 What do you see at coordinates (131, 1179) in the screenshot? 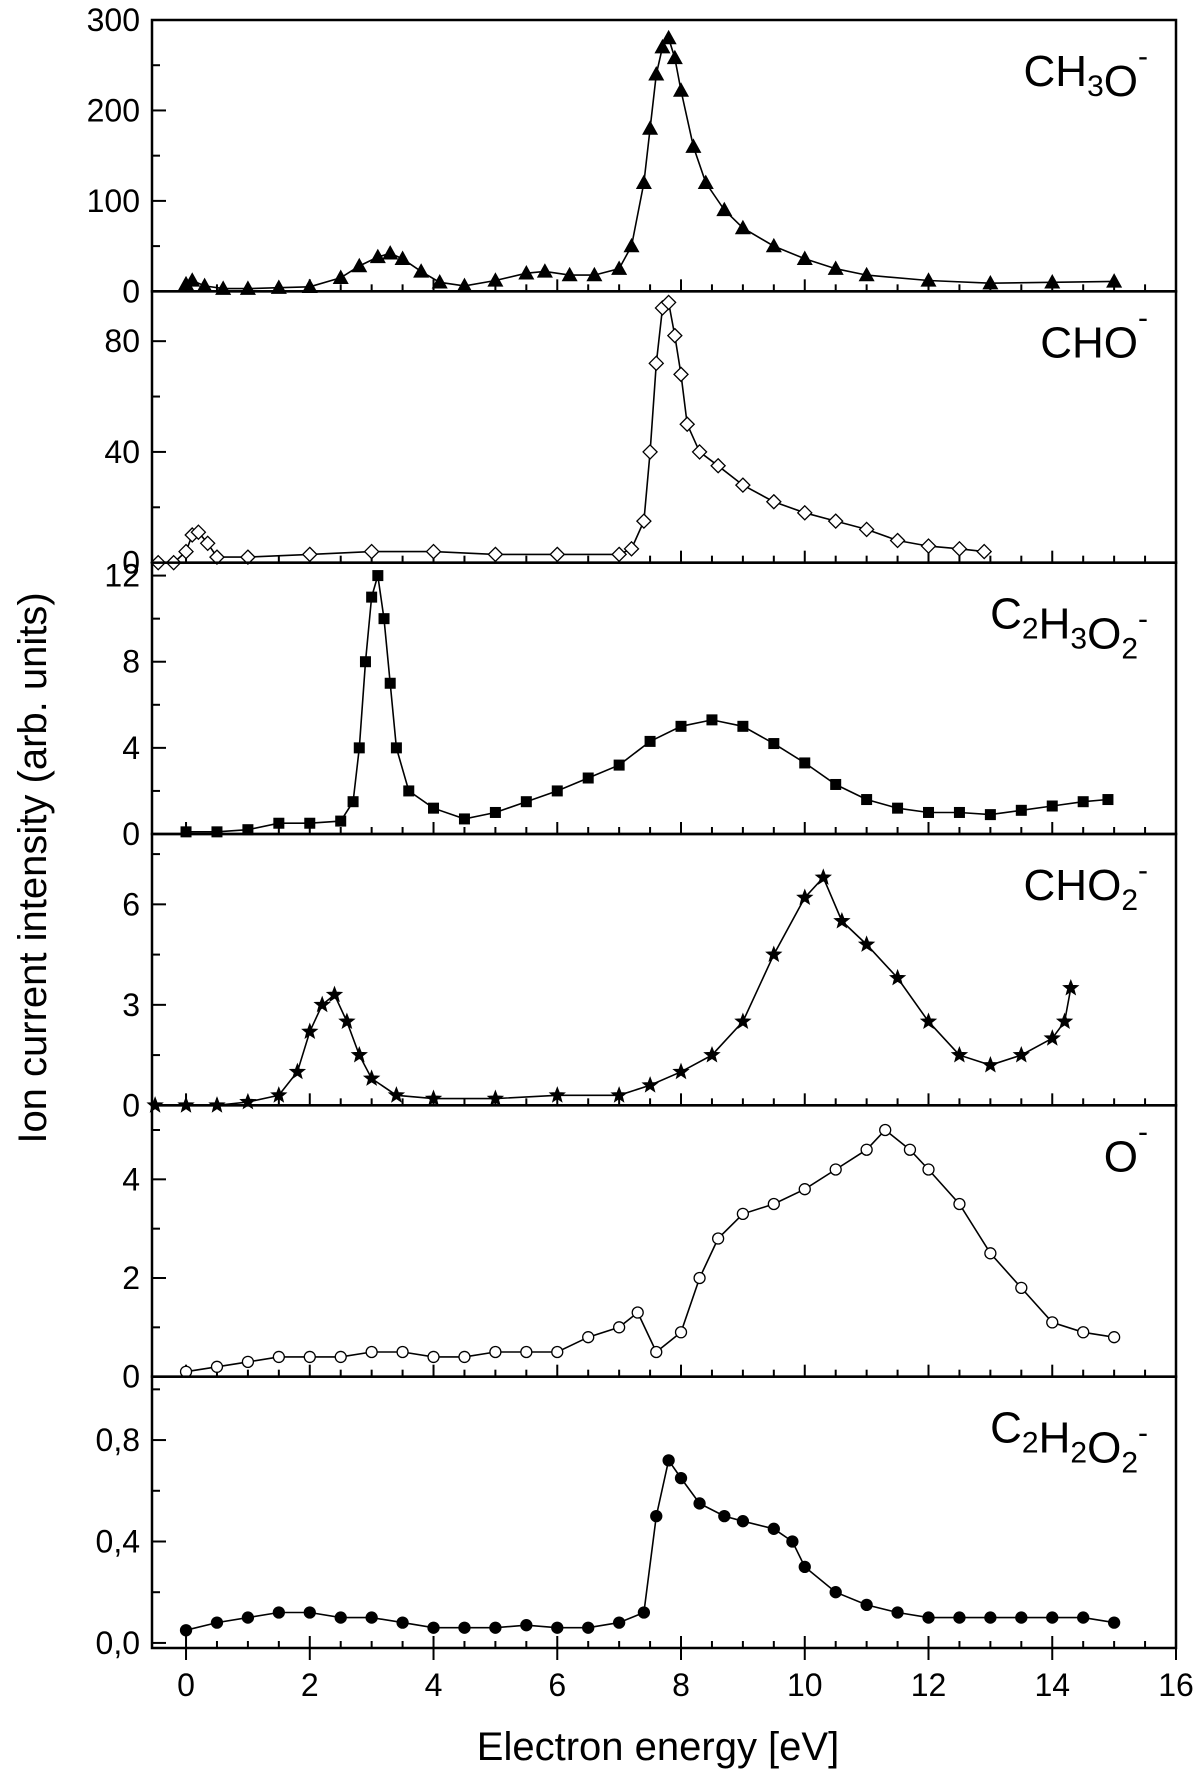
I see `y-tick-label: 4` at bounding box center [131, 1179].